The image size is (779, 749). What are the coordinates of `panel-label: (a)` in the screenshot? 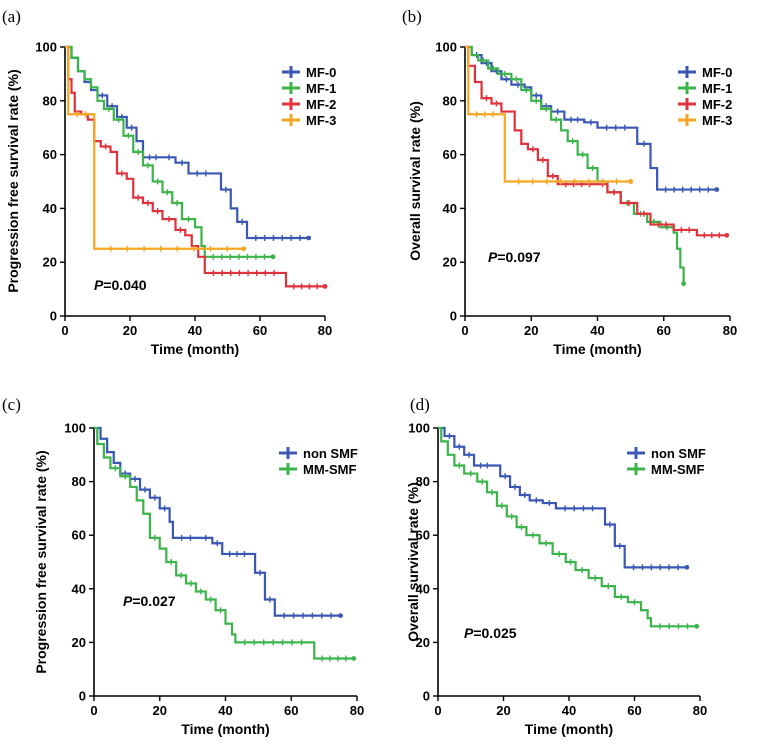 It's located at (11, 16).